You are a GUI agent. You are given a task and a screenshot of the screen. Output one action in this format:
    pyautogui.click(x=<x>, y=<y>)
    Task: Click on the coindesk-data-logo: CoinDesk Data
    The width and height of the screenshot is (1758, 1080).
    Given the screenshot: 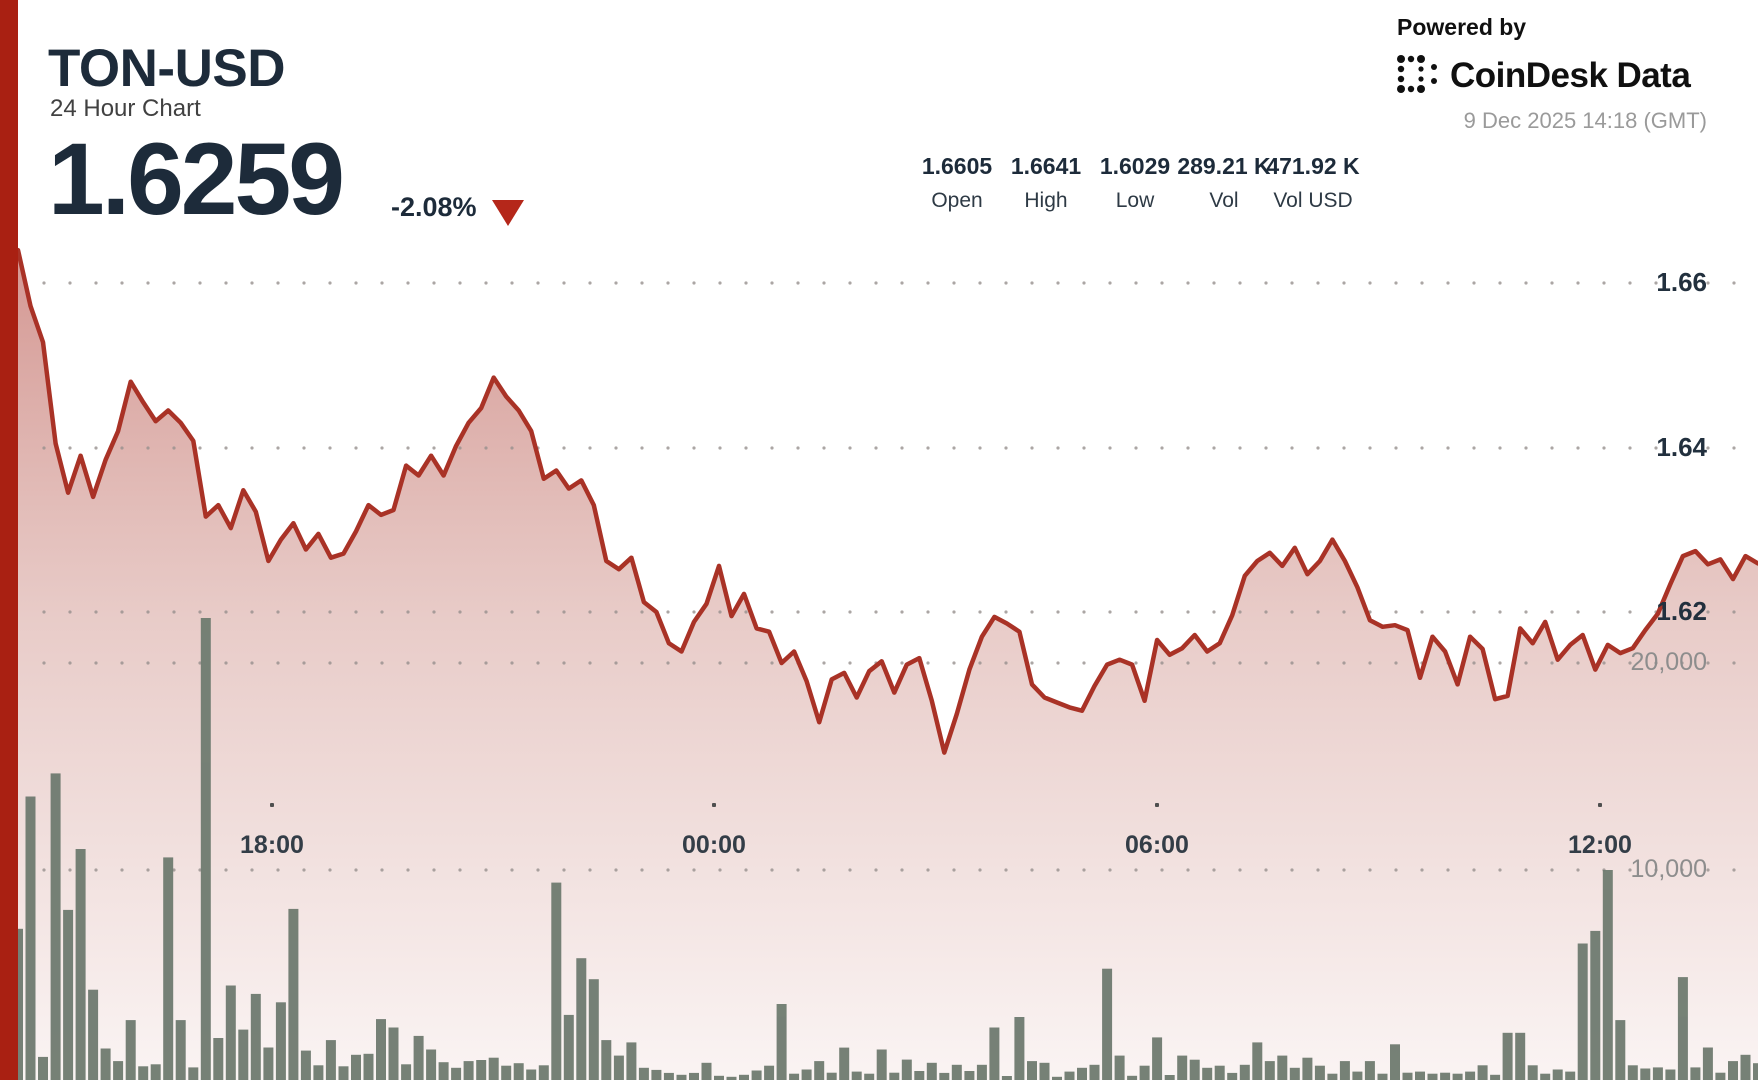 What is the action you would take?
    pyautogui.click(x=1543, y=76)
    